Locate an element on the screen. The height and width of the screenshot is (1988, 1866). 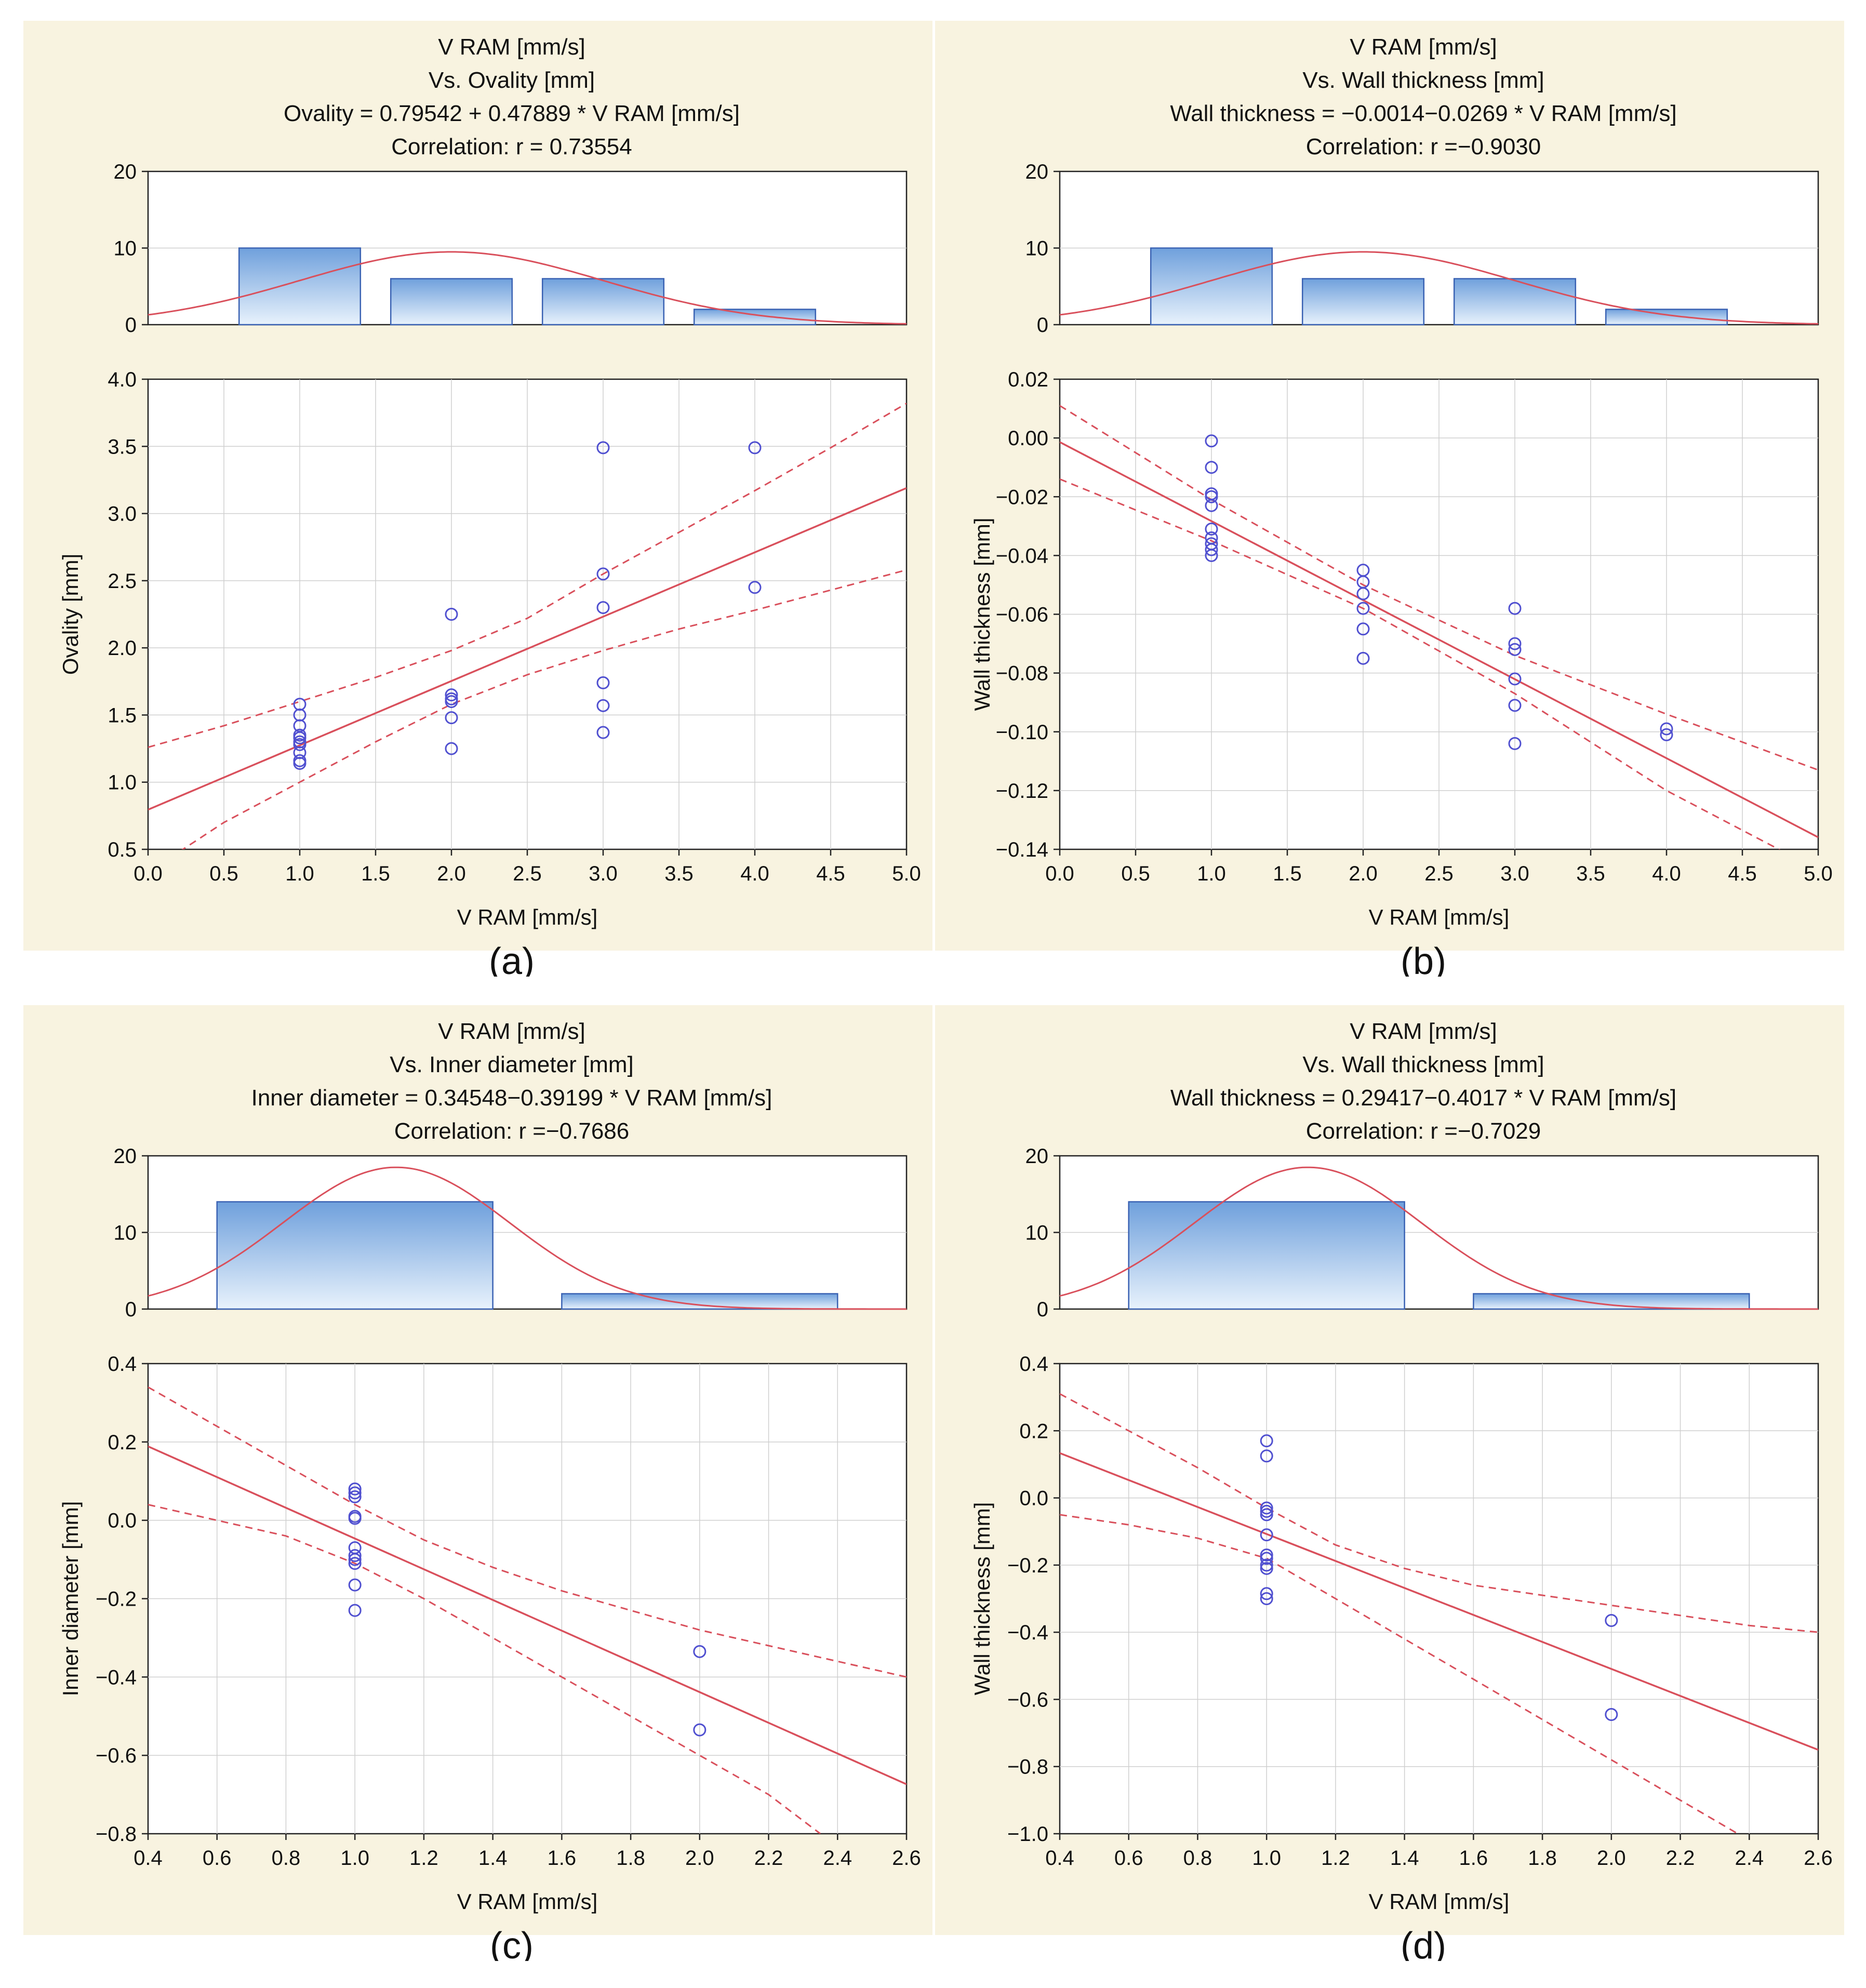
x-tick-label: 1.4 is located at coordinates (493, 1858).